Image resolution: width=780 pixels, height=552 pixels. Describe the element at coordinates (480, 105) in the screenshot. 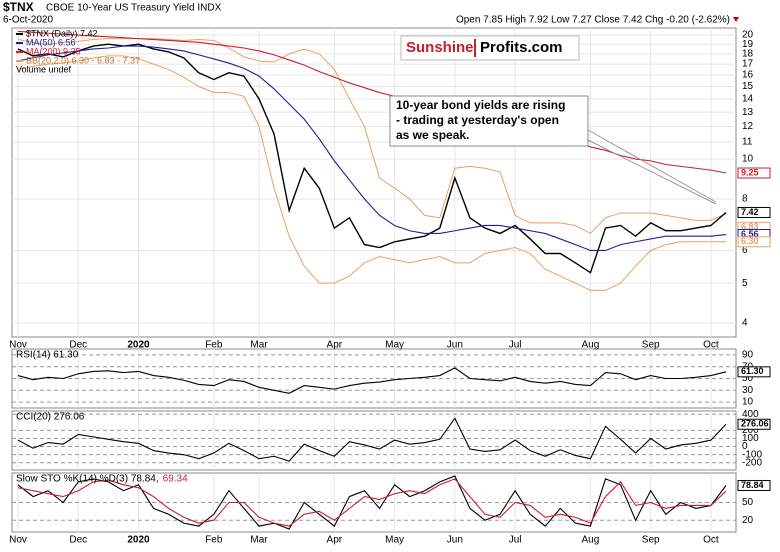

I see `annotation-line: 10-year bond yields are rising` at that location.